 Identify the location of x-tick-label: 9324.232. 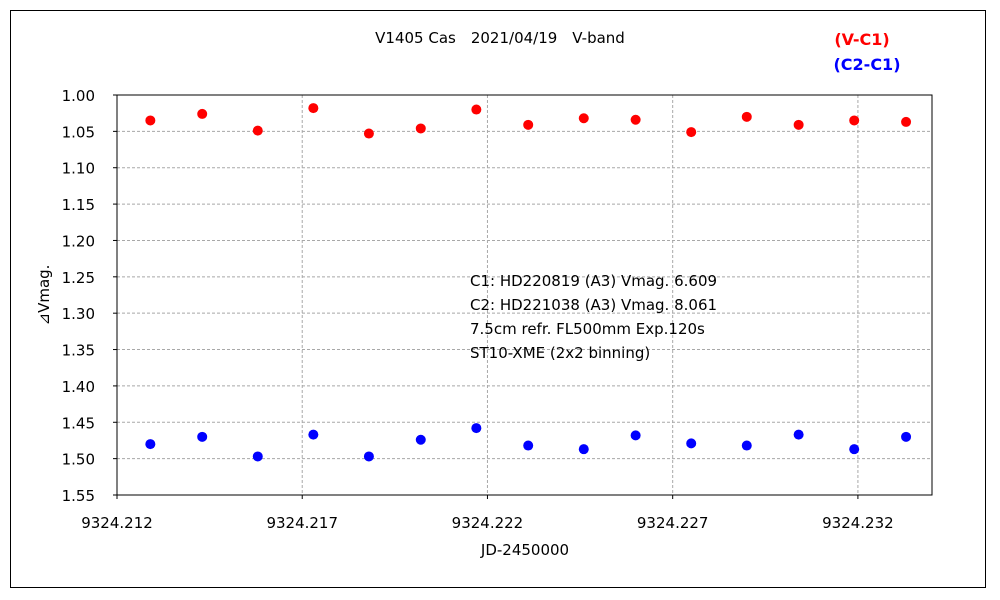
(858, 523).